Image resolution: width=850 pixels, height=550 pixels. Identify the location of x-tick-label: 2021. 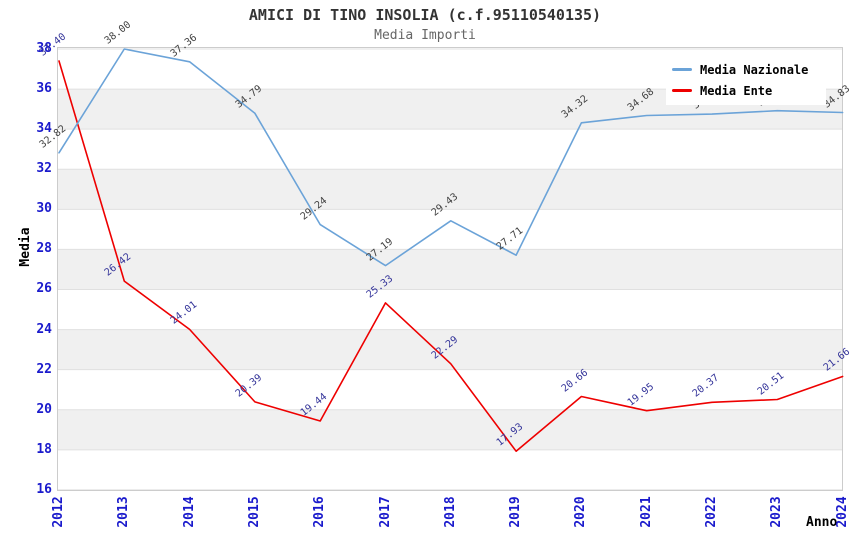
(646, 512).